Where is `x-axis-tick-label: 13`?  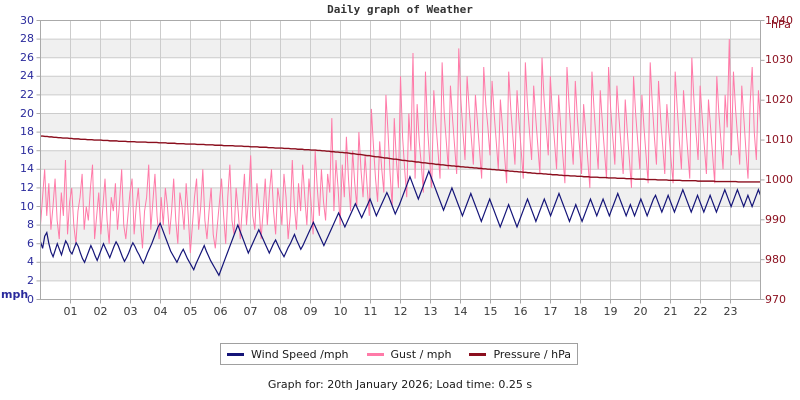 x-axis-tick-label: 13 is located at coordinates (430, 311).